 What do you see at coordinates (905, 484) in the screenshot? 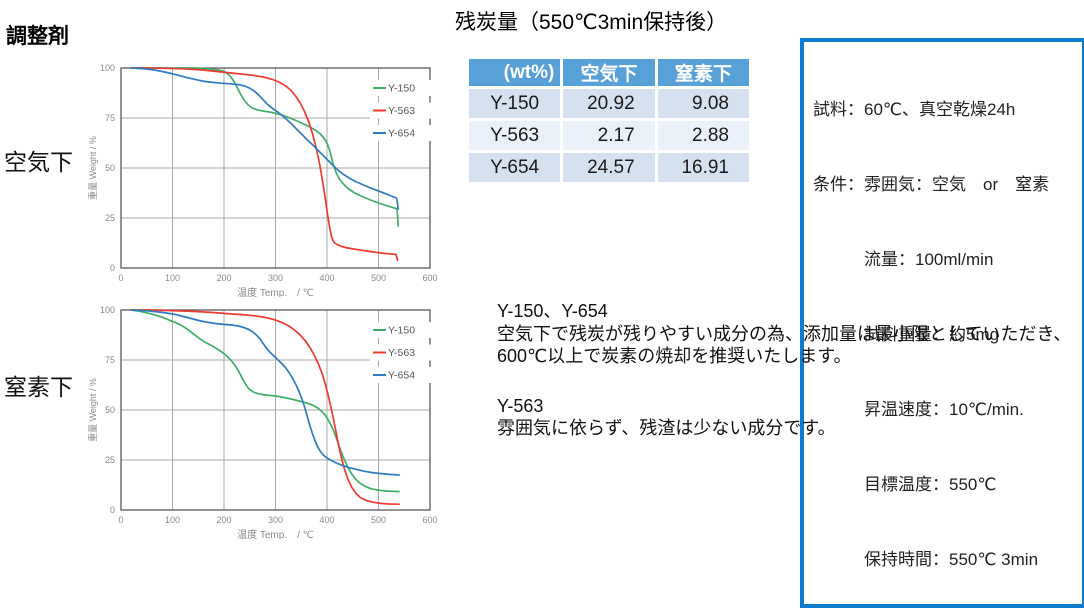
I see `condition-line: 目標温度：550℃` at bounding box center [905, 484].